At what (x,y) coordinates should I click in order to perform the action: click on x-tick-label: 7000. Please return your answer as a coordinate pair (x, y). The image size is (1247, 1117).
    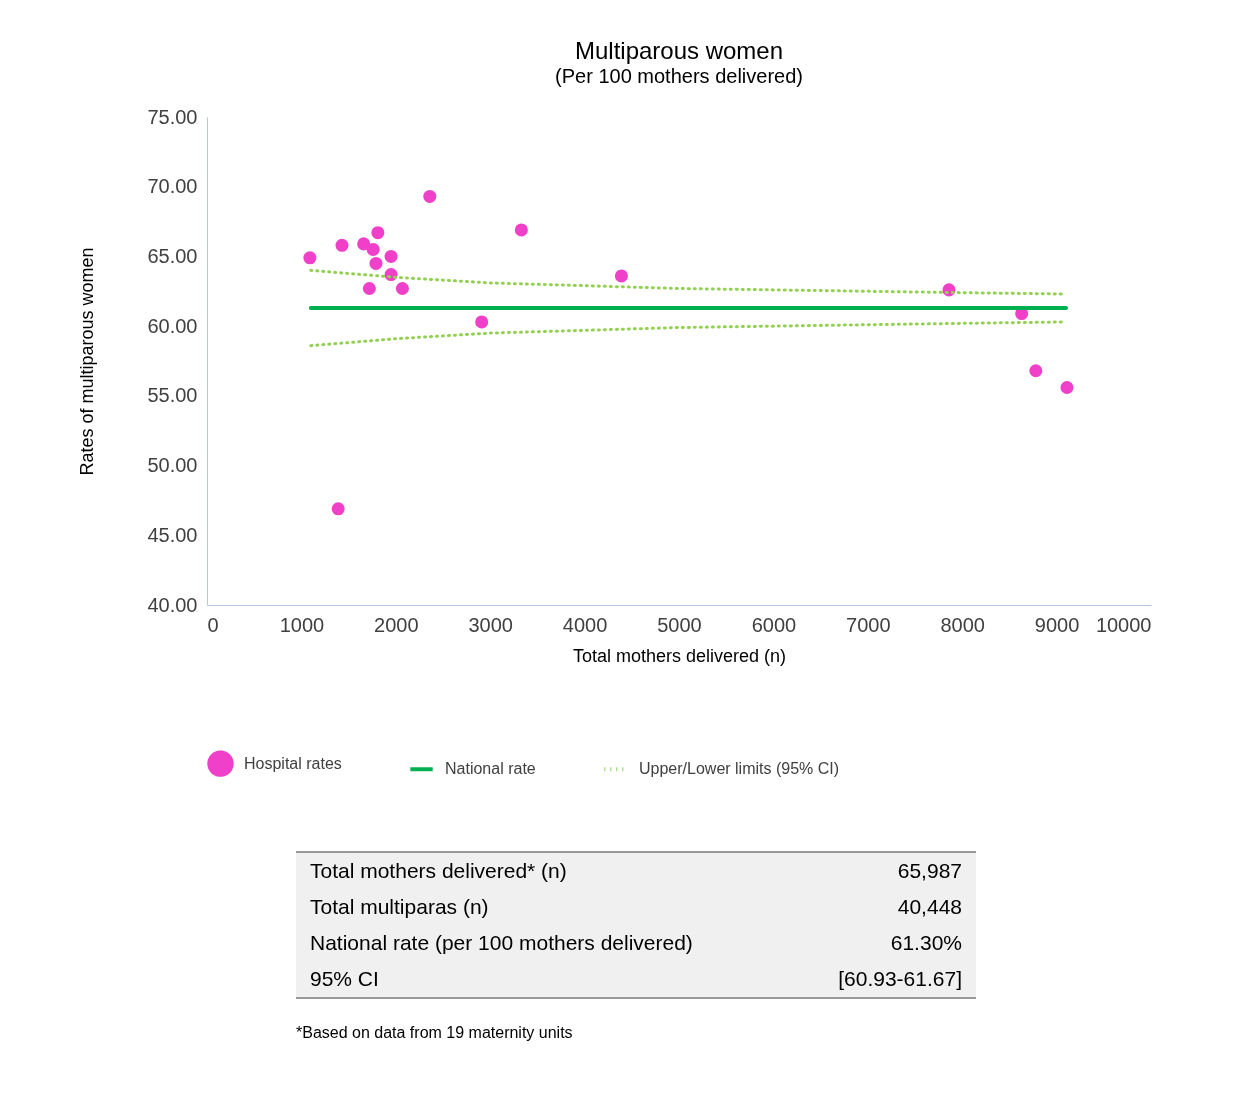
    Looking at the image, I should click on (868, 624).